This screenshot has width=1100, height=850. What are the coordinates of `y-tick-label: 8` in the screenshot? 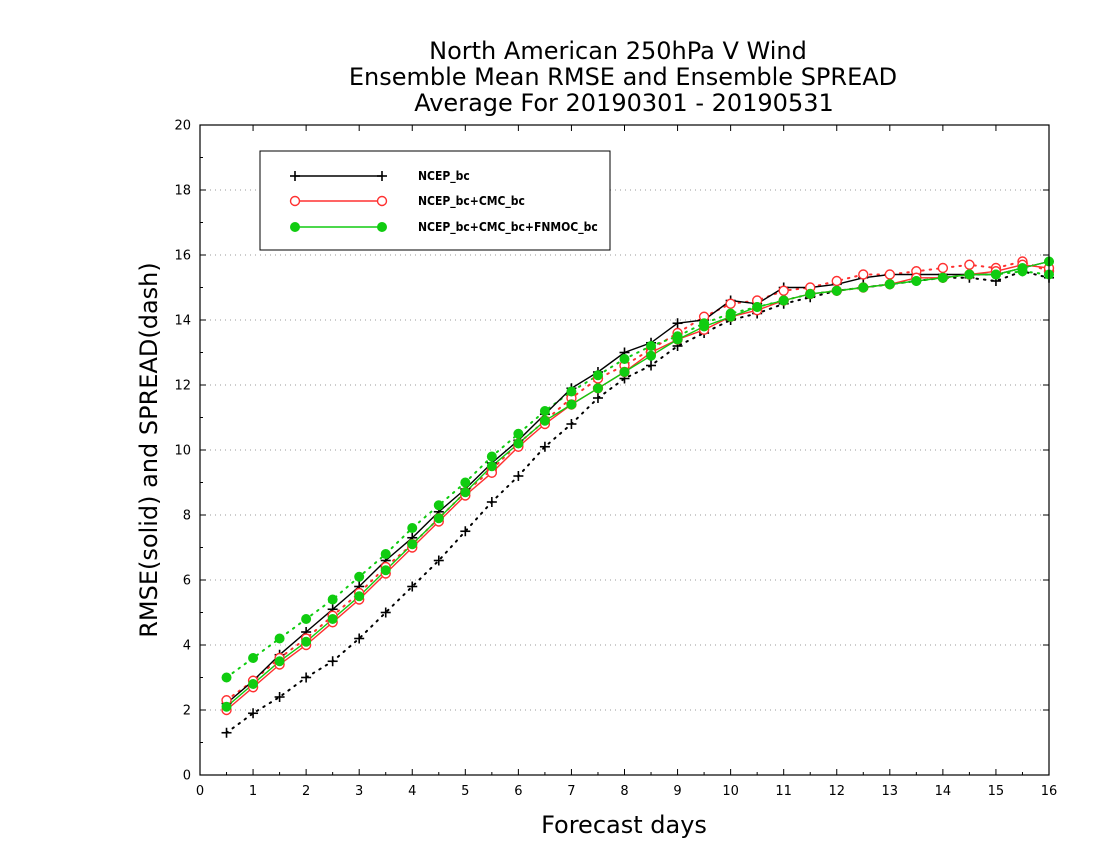 It's located at (187, 516).